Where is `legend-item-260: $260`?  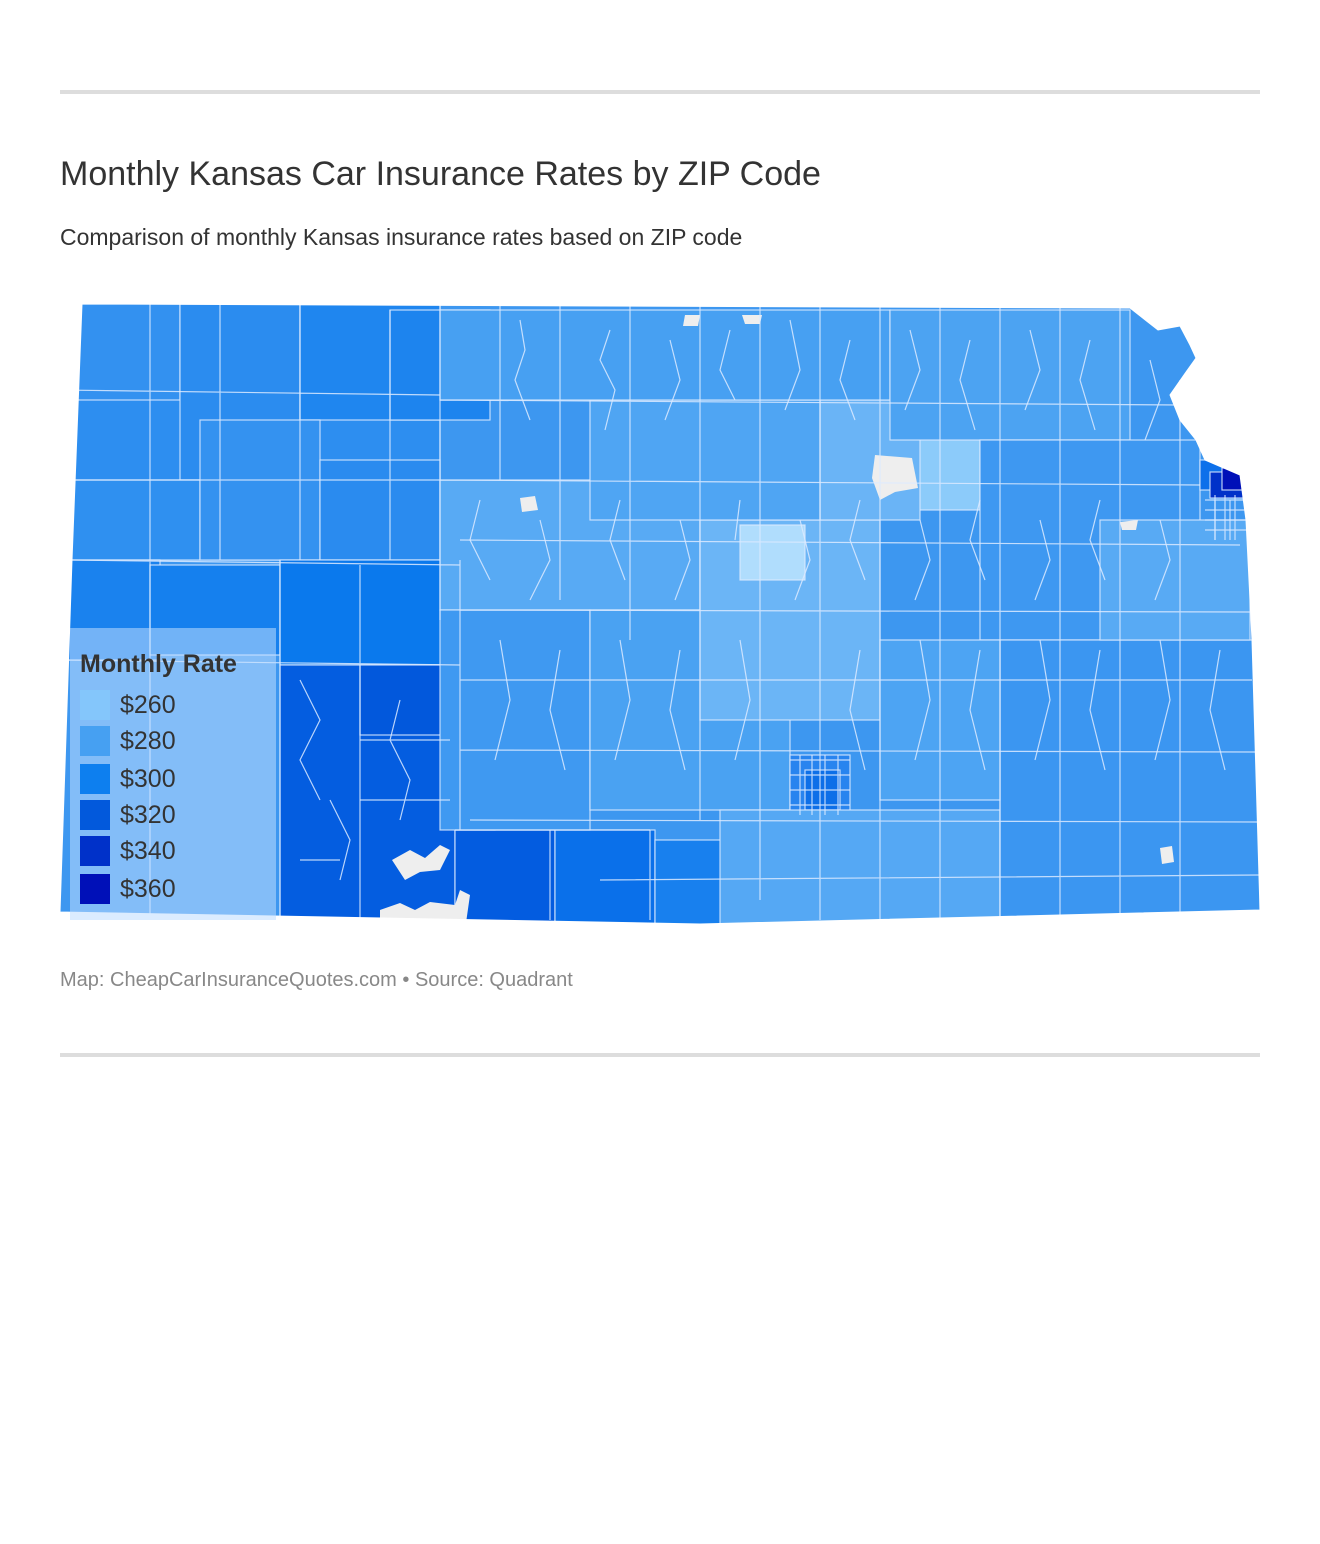
legend-item-260: $260 is located at coordinates (128, 705).